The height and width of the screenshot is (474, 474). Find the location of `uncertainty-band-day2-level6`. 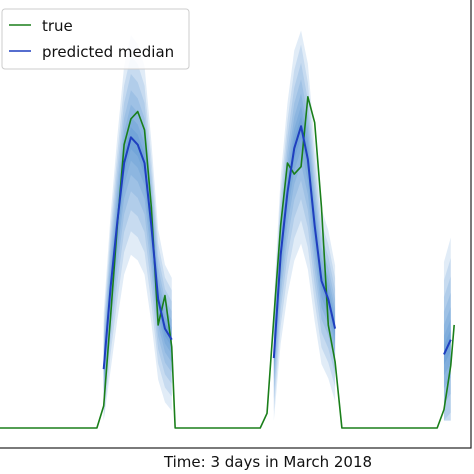

uncertainty-band-day2-level6 is located at coordinates (304, 238).